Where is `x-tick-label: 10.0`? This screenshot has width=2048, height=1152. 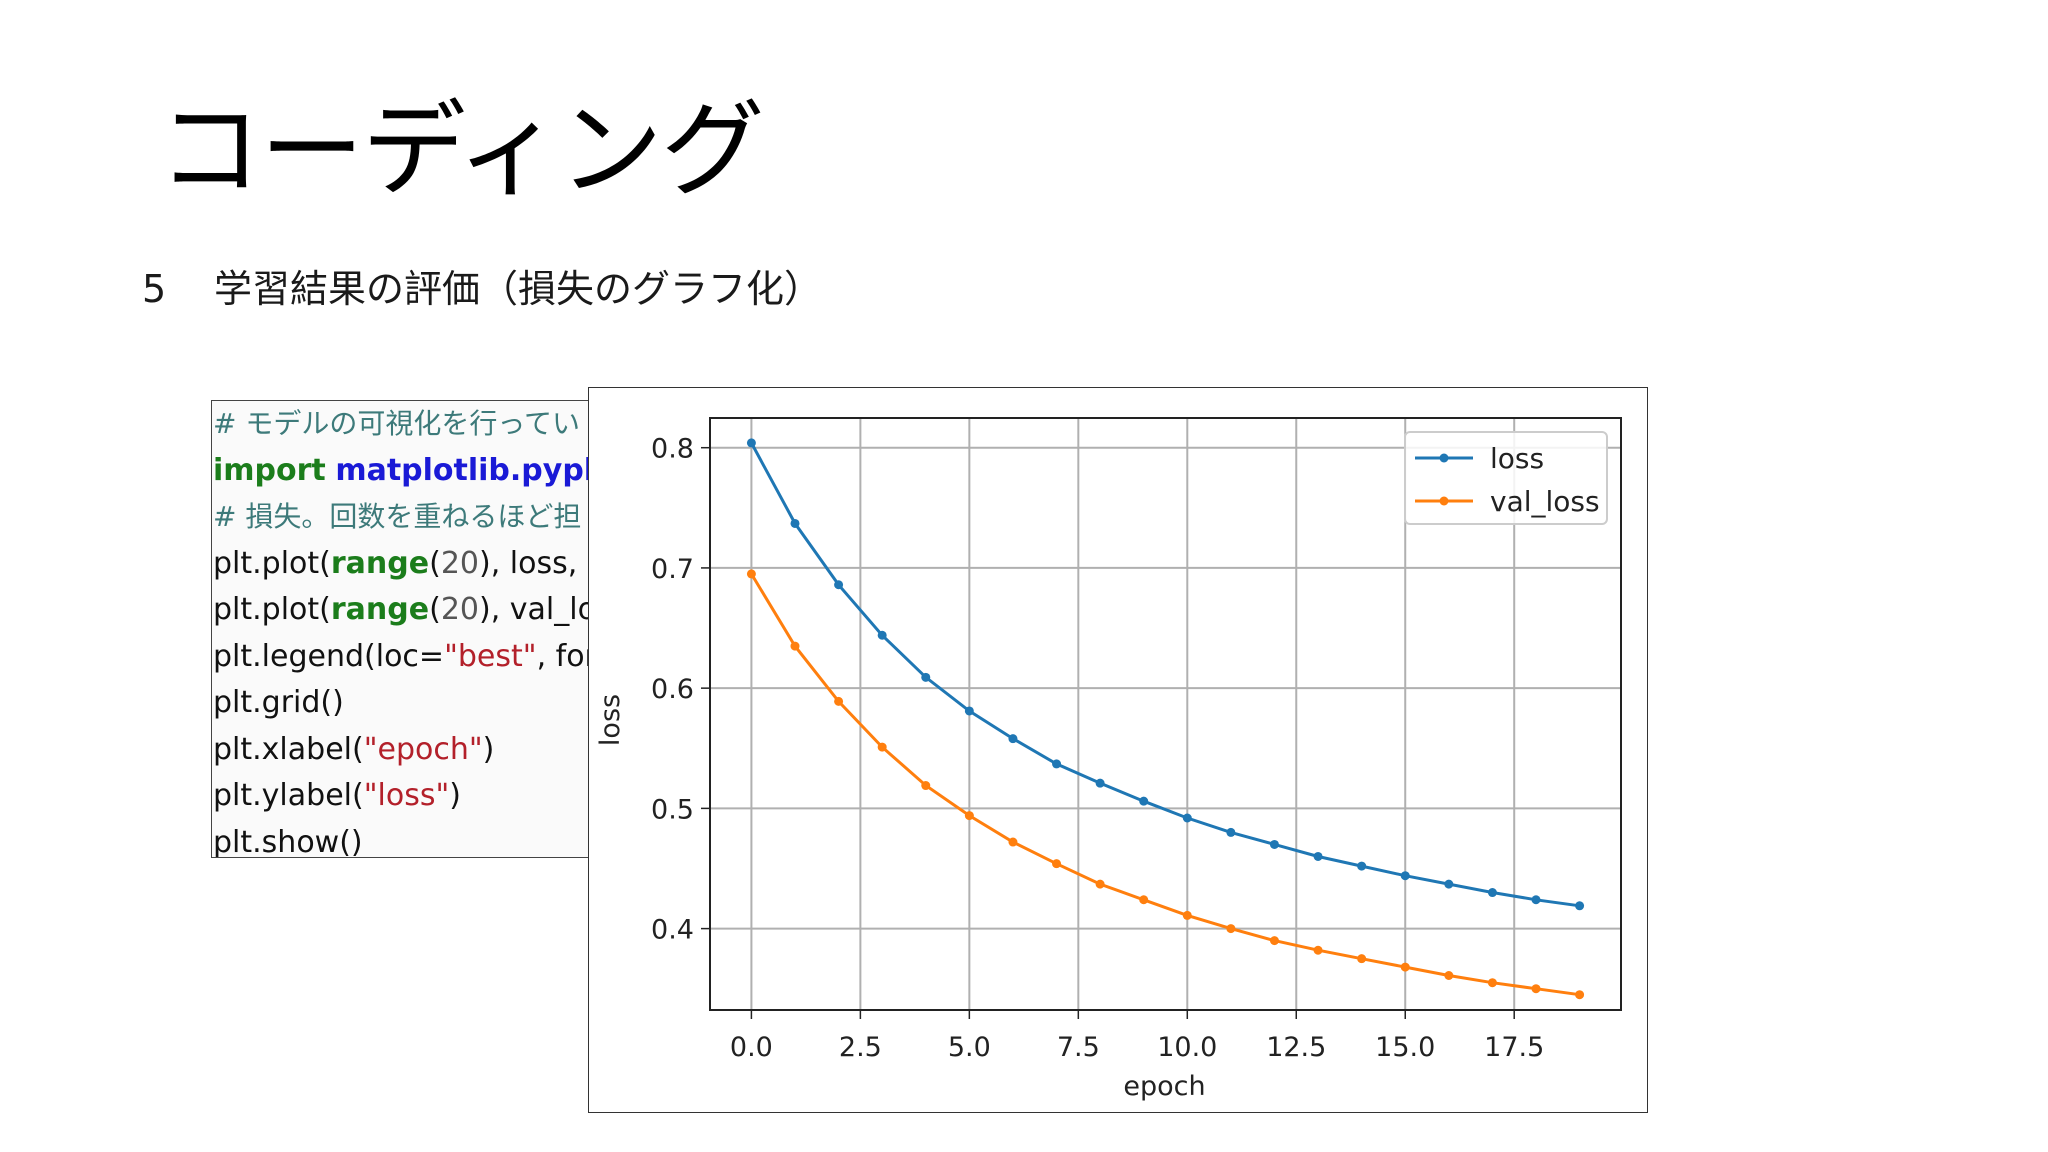
x-tick-label: 10.0 is located at coordinates (1187, 1047).